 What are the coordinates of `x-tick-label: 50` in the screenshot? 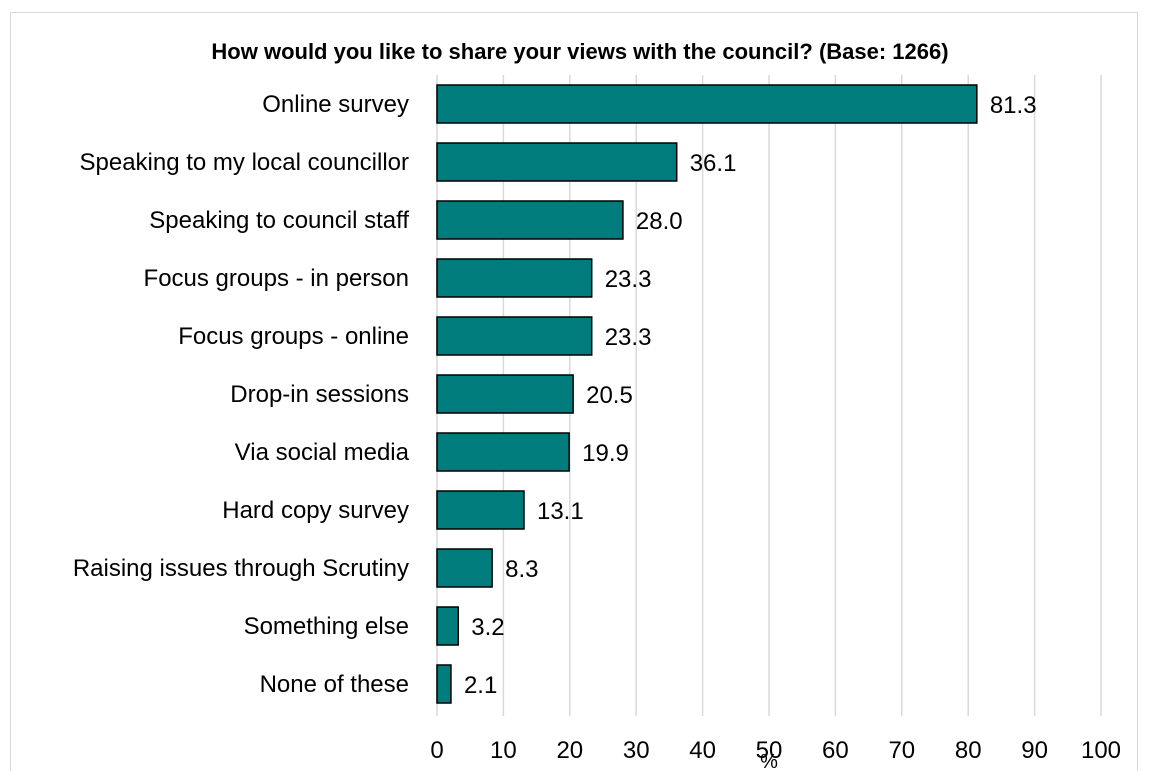 It's located at (769, 750).